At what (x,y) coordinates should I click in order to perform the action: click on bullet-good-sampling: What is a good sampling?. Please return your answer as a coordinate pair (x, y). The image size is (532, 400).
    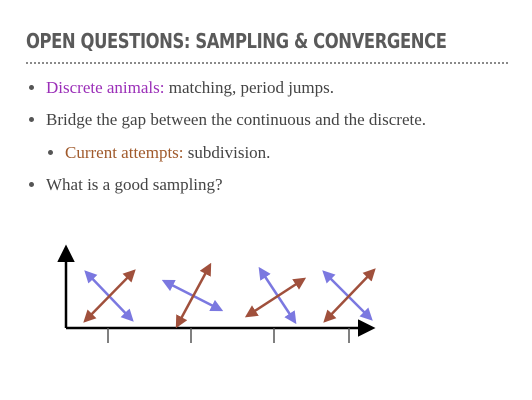
    Looking at the image, I should click on (126, 185).